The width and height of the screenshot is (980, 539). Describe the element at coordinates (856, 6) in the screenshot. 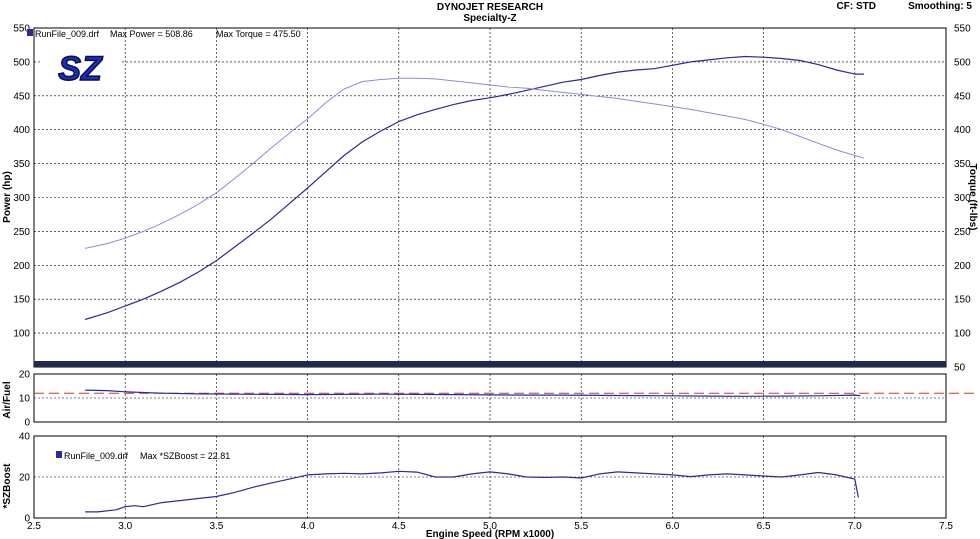

I see `cf-label: CF: STD` at that location.